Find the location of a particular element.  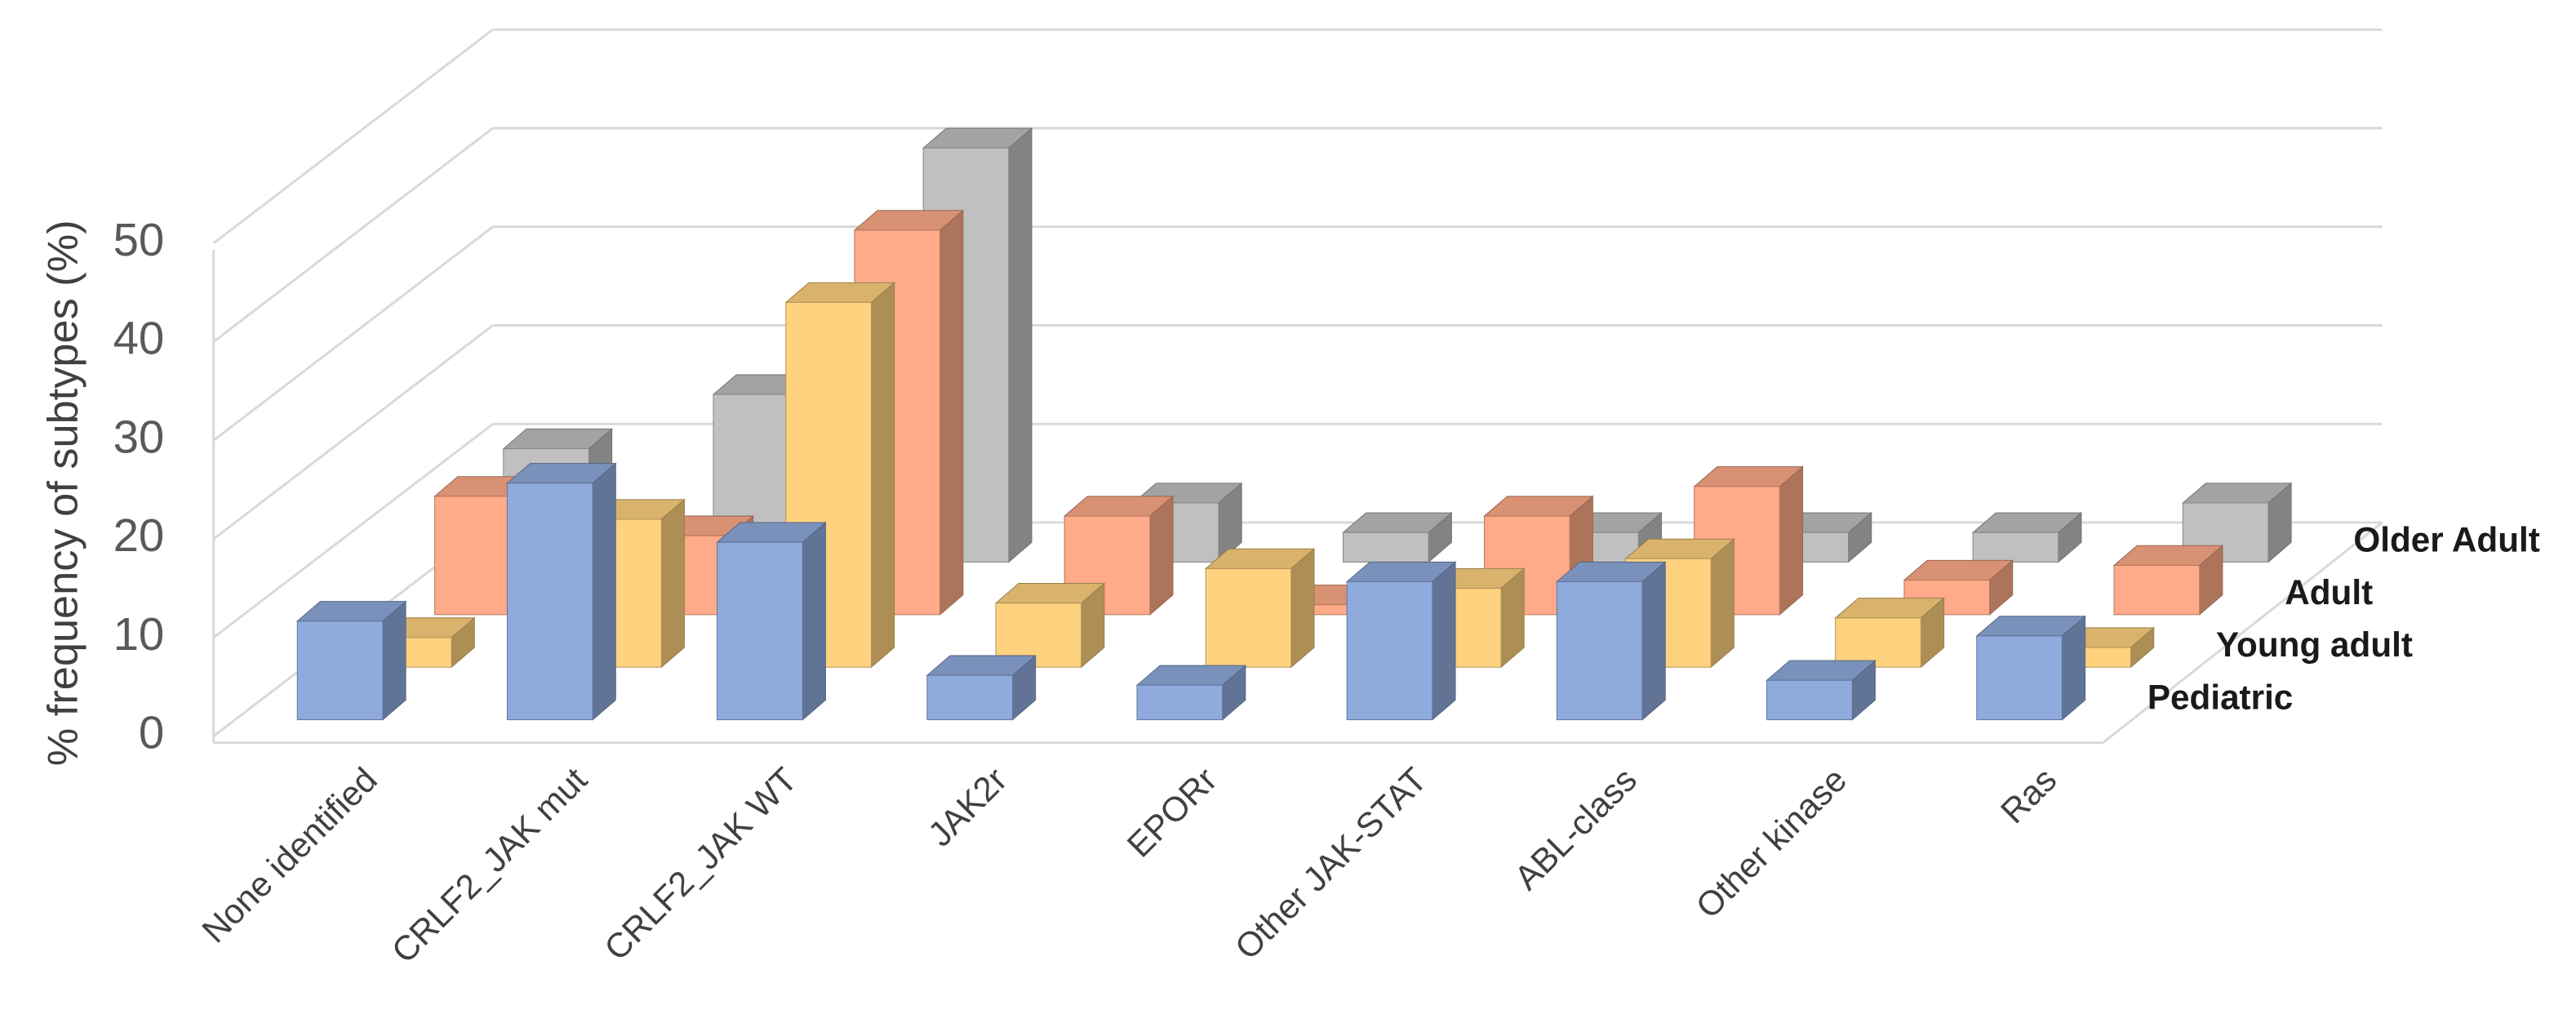

x-tick-label: ABL-class is located at coordinates (1575, 828).